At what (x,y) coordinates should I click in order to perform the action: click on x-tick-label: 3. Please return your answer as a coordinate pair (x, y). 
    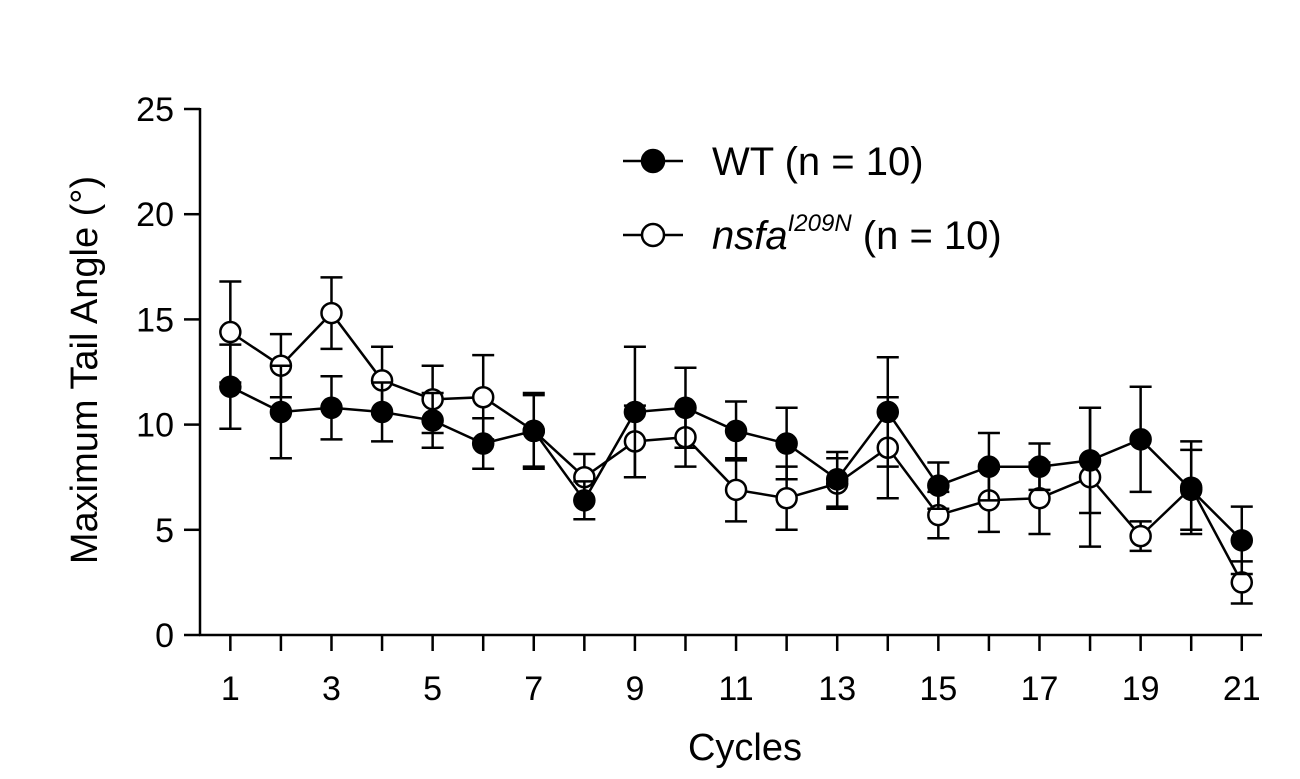
    Looking at the image, I should click on (331, 689).